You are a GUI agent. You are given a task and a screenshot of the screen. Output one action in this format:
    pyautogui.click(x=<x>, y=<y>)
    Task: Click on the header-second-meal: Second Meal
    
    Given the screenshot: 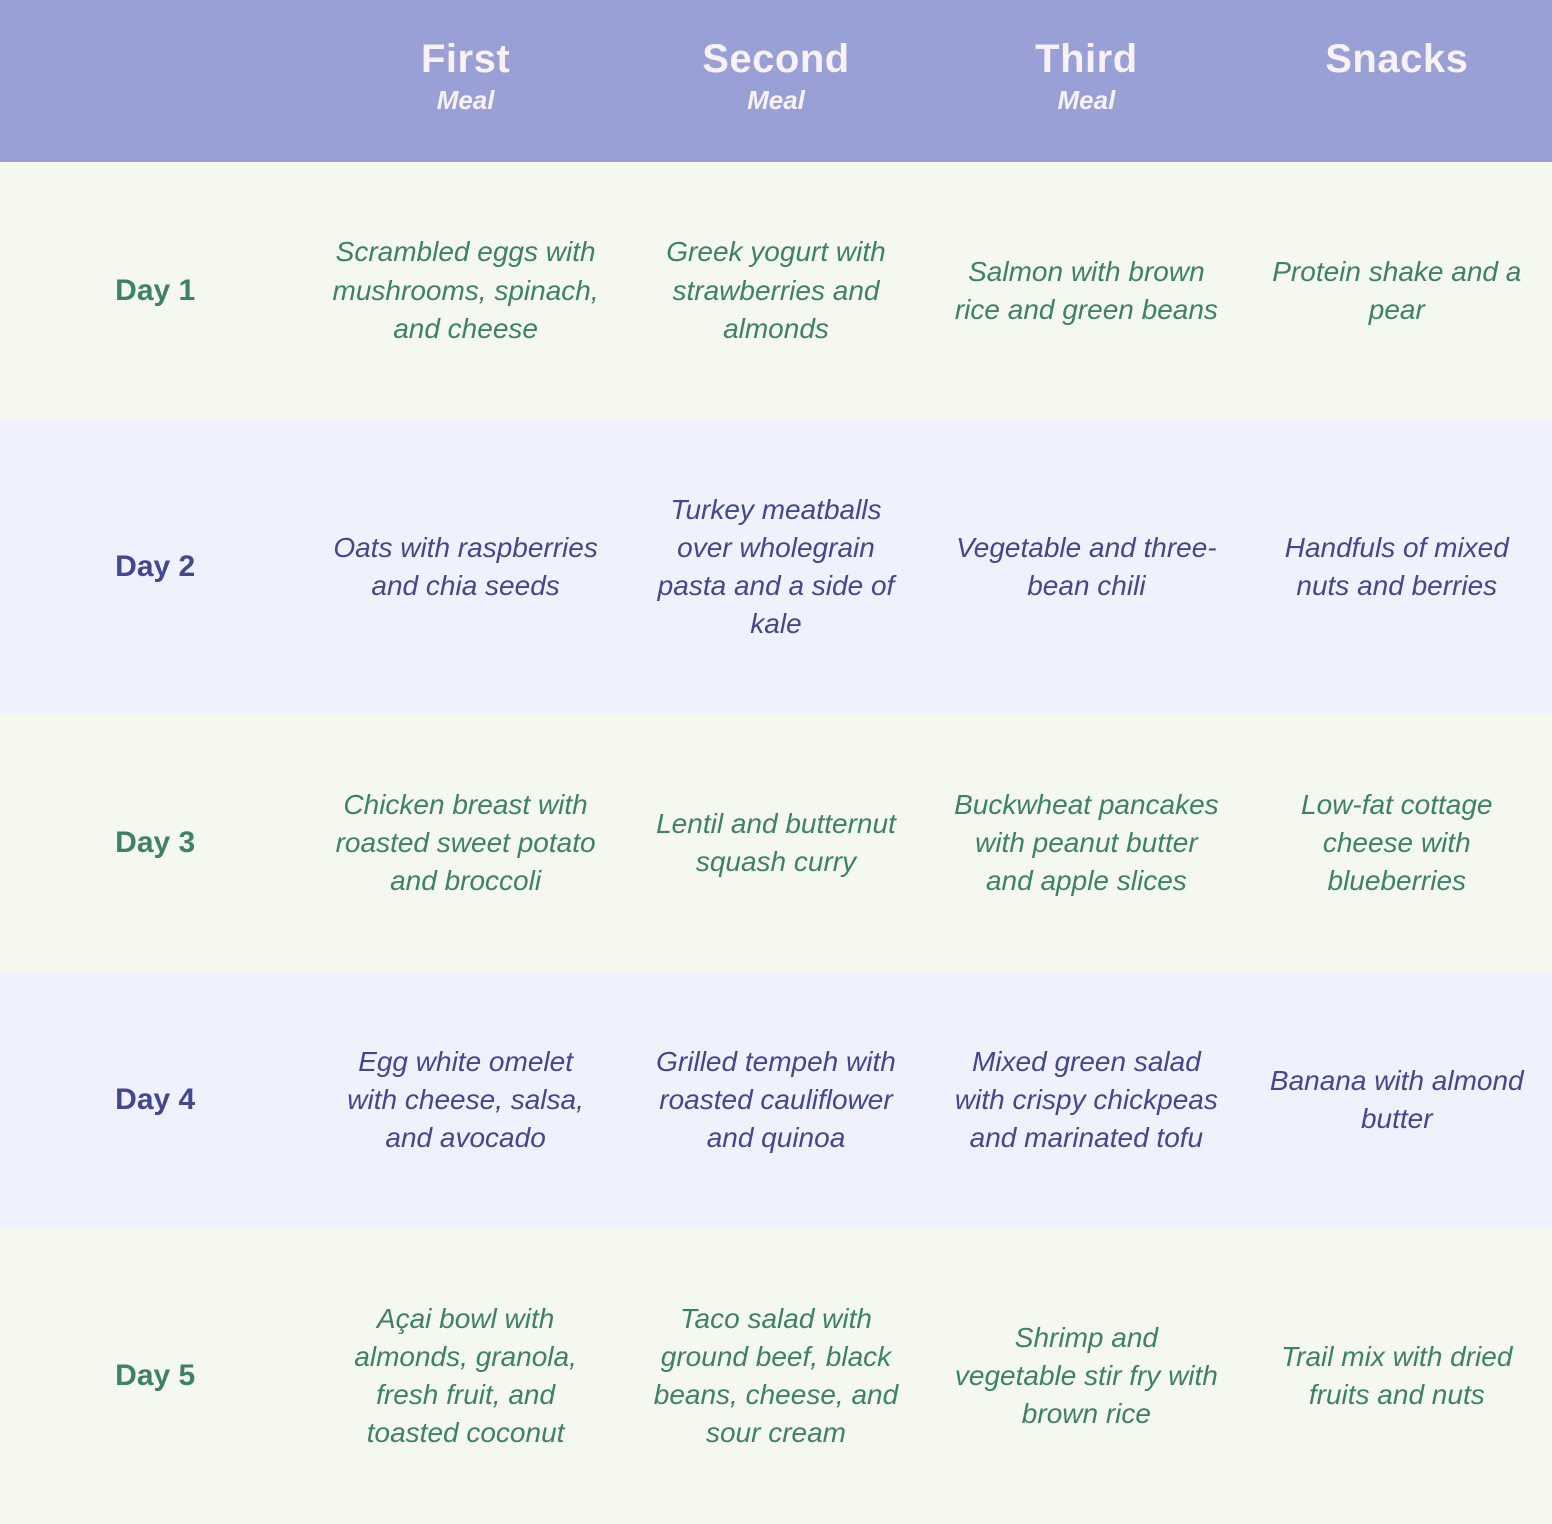 What is the action you would take?
    pyautogui.click(x=776, y=81)
    